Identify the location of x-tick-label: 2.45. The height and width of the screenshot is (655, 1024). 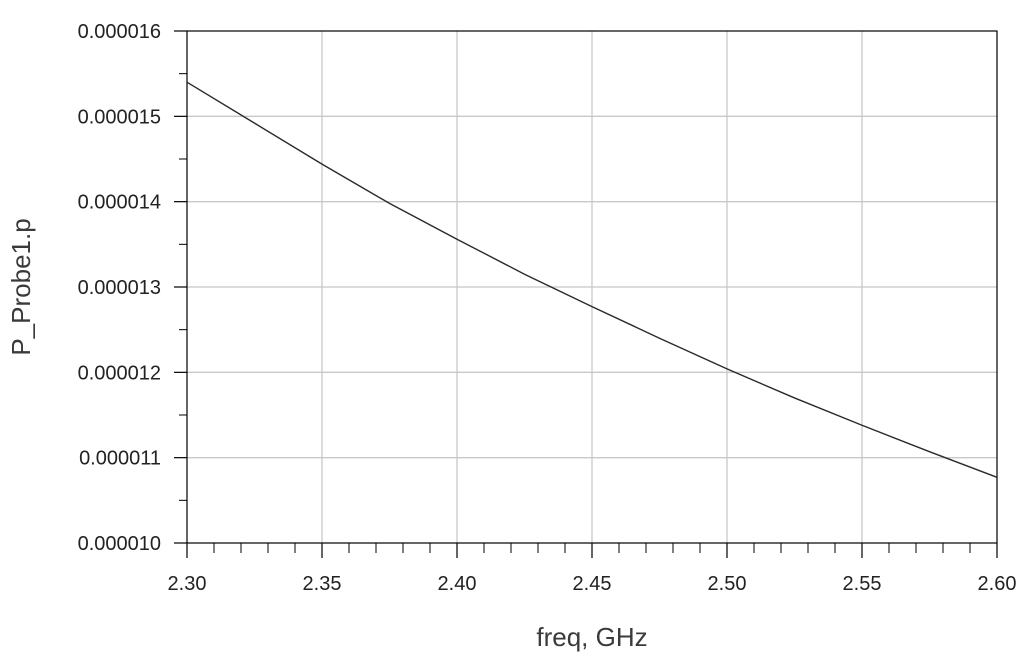
(592, 584).